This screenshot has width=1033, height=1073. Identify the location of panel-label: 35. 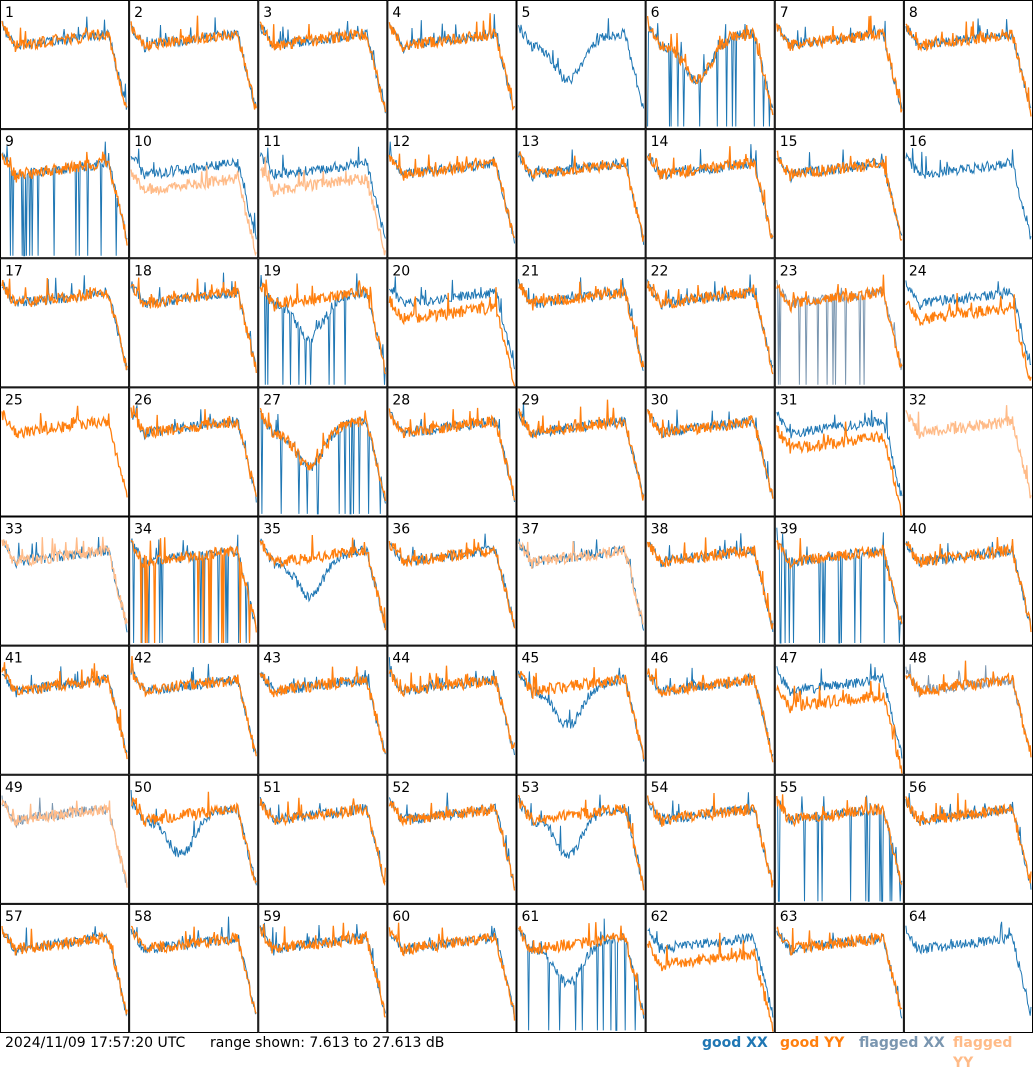
(272, 530).